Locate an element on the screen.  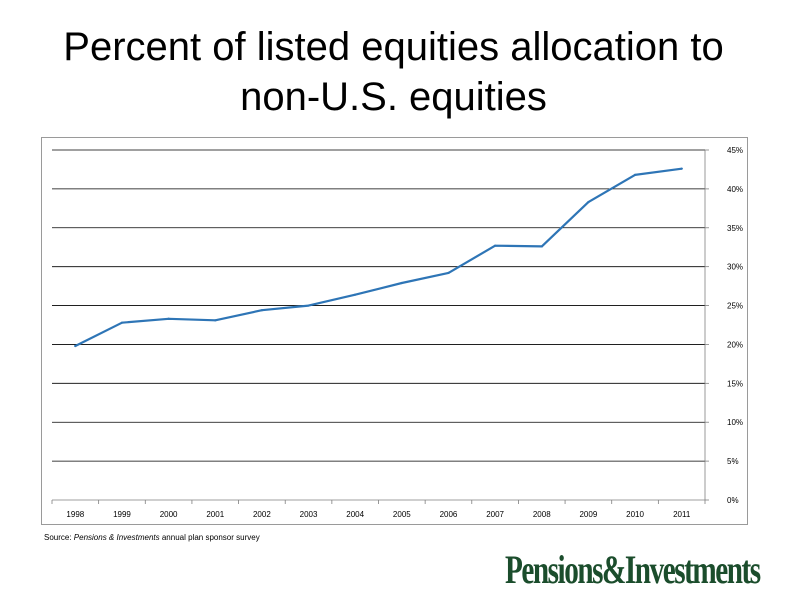
source-publication: Pensions & Investments is located at coordinates (116, 537).